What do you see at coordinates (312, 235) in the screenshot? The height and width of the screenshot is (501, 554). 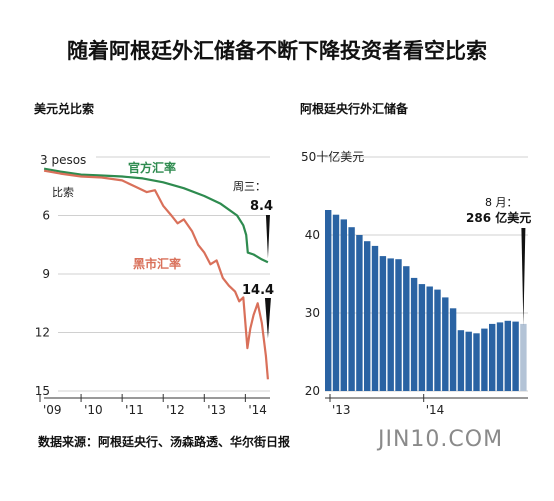 I see `y-tick-label: 40` at bounding box center [312, 235].